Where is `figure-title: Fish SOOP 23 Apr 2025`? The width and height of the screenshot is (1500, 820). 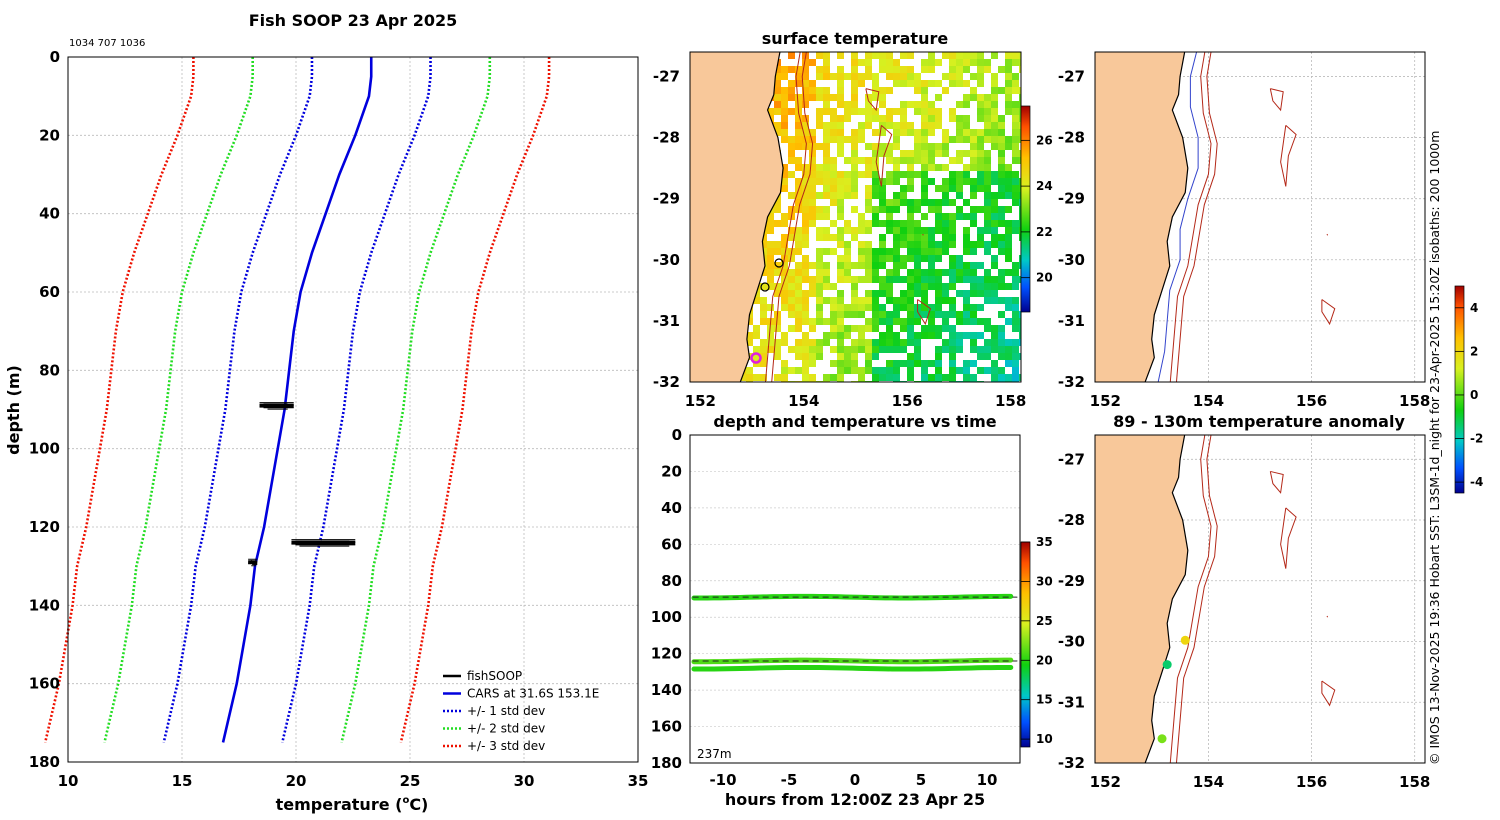
figure-title: Fish SOOP 23 Apr 2025 is located at coordinates (353, 20).